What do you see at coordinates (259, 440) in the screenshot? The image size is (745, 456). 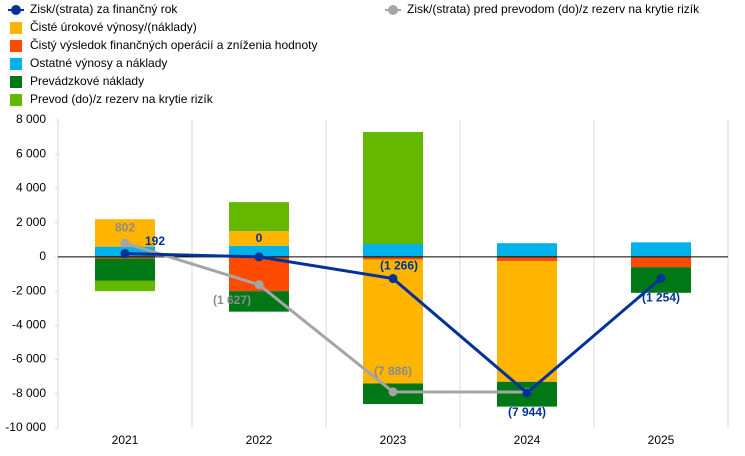 I see `x-tick-label: 2022` at bounding box center [259, 440].